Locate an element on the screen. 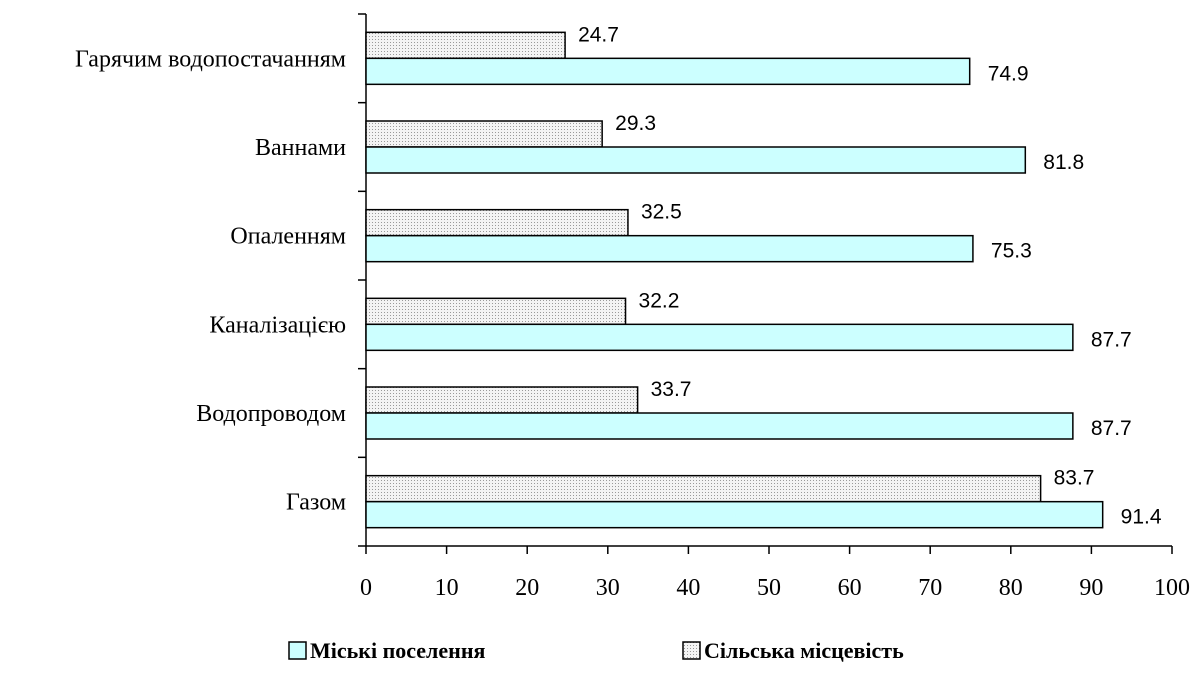  data-label-rural: 32.2 is located at coordinates (659, 300).